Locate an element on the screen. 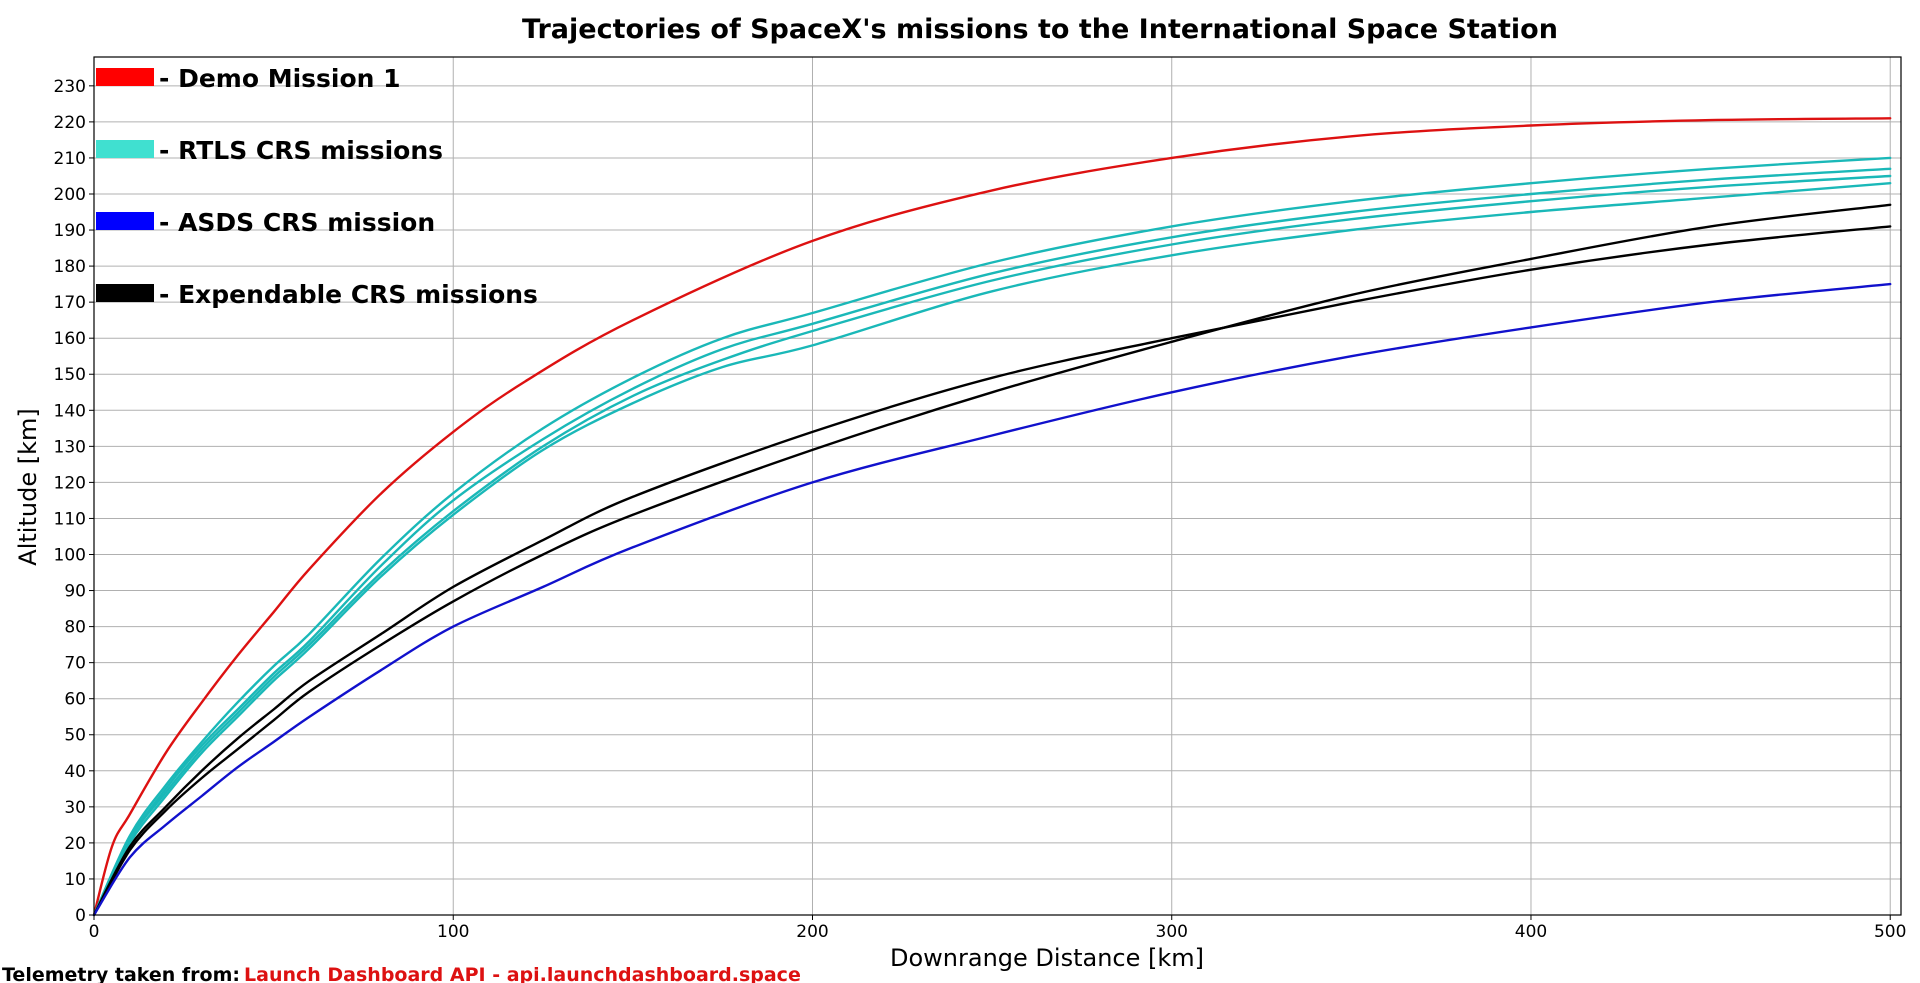  y-tick-label: 80 is located at coordinates (75, 628).